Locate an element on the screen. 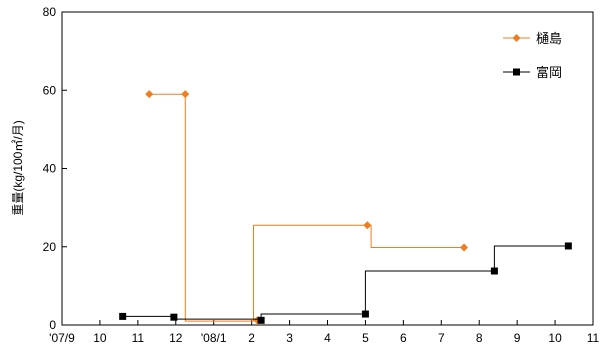 This screenshot has height=356, width=607. x-tick-label: 5 is located at coordinates (365, 338).